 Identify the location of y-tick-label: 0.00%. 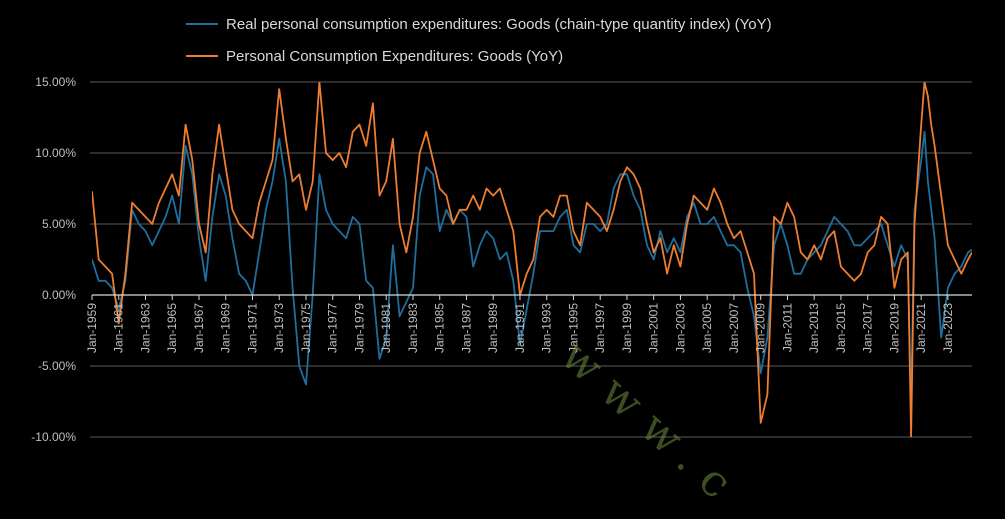
(59, 295).